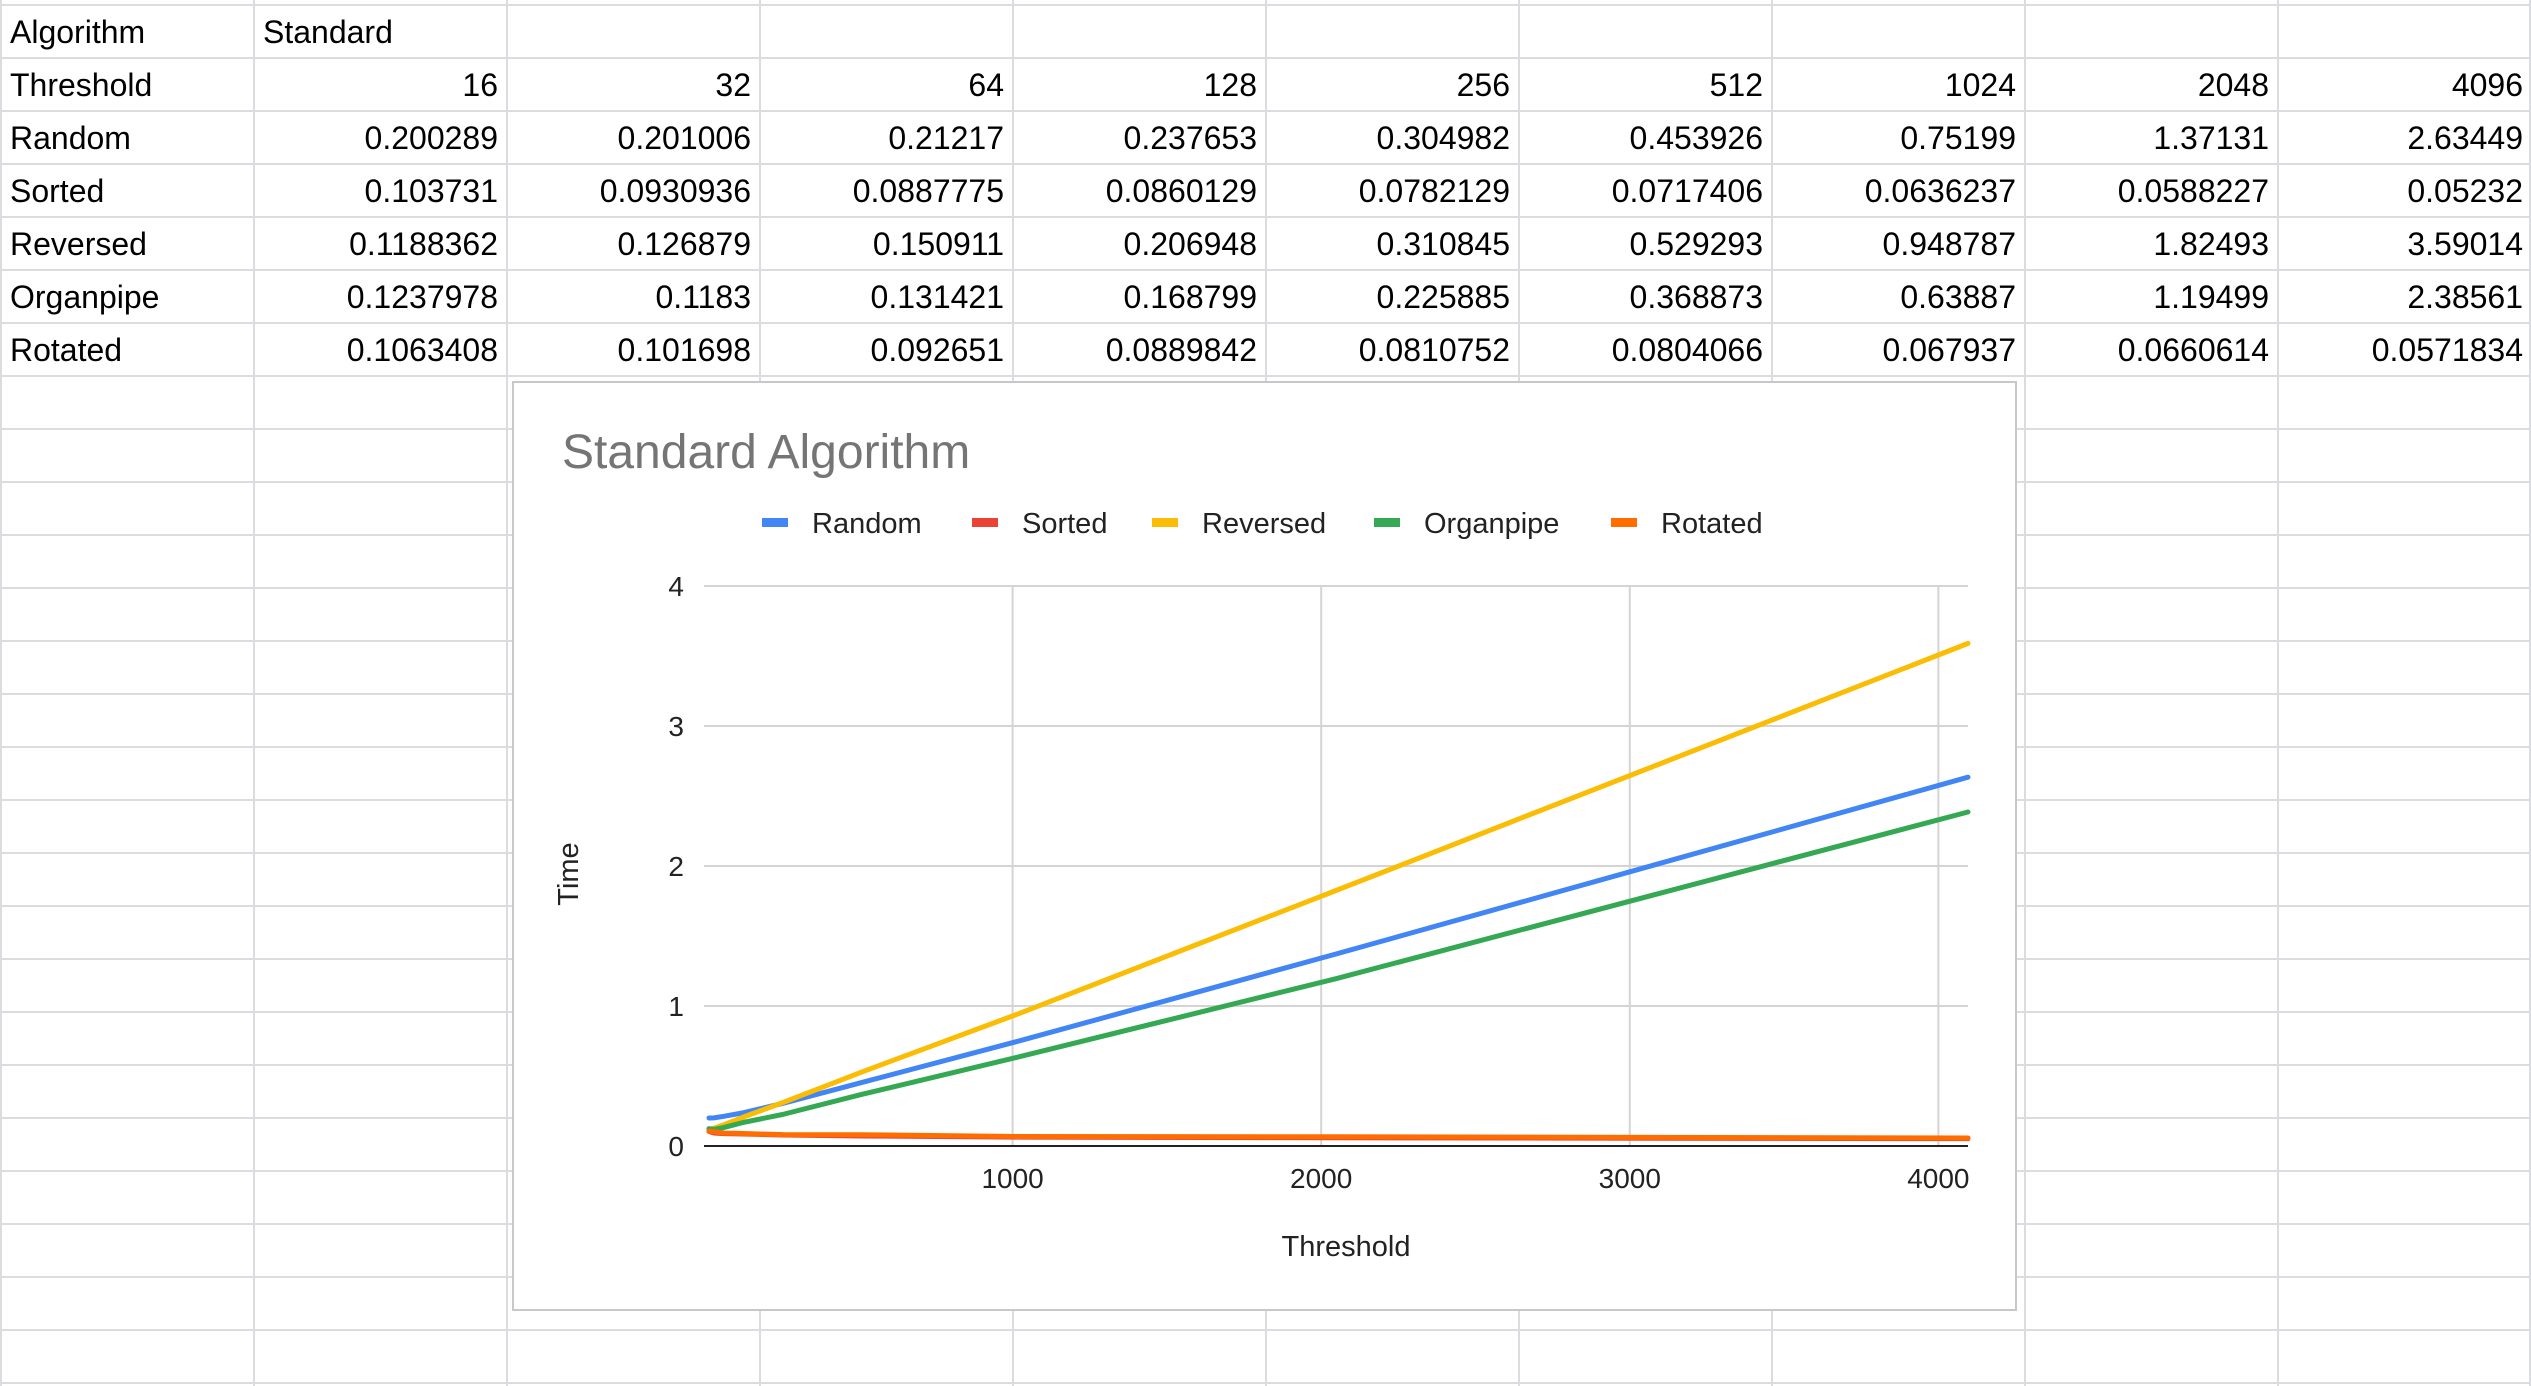 The height and width of the screenshot is (1386, 2531). Describe the element at coordinates (1696, 244) in the screenshot. I see `cell-r5-c7: 0.529293` at that location.